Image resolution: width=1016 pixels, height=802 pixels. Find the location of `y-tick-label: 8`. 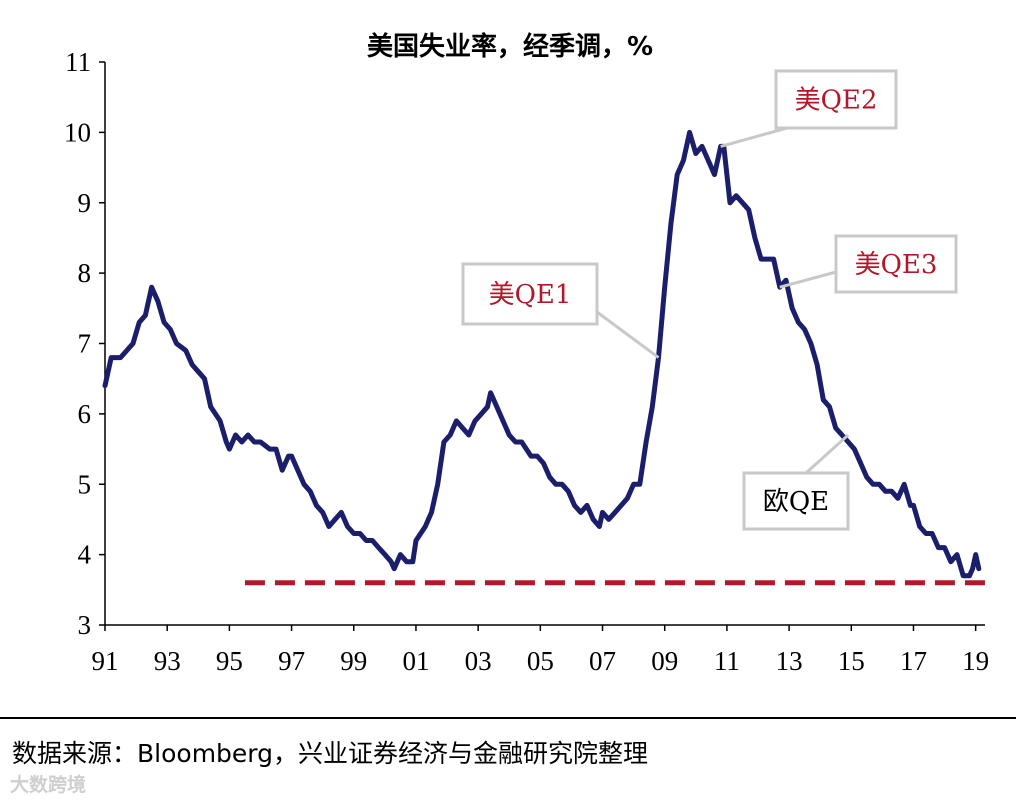

y-tick-label: 8 is located at coordinates (85, 273).